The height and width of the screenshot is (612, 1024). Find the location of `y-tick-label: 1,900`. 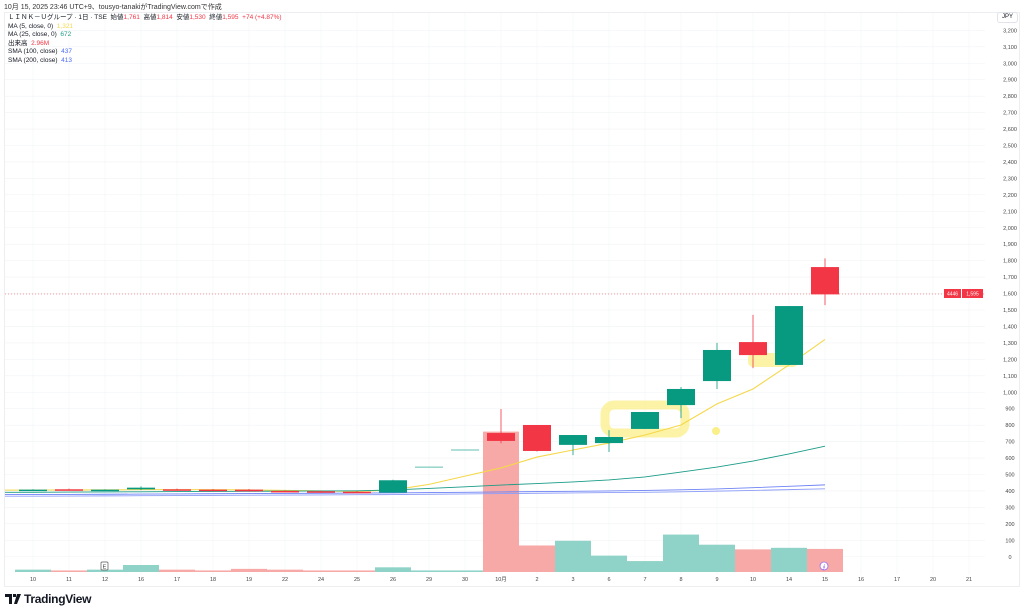

y-tick-label: 1,900 is located at coordinates (1010, 245).